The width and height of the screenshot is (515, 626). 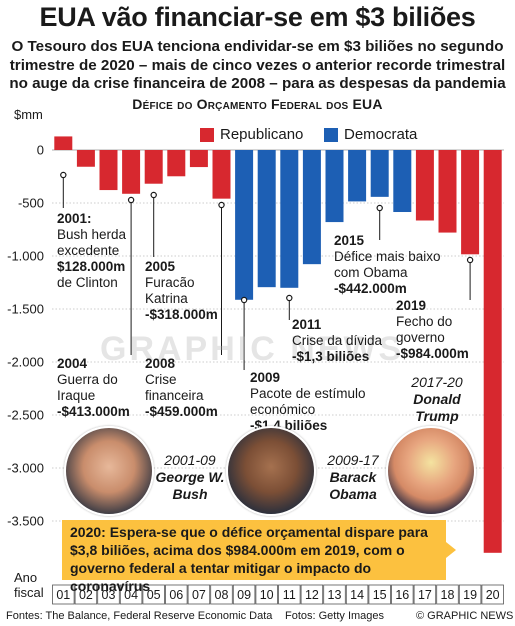 What do you see at coordinates (25, 521) in the screenshot?
I see `y-tick-label: -3.500` at bounding box center [25, 521].